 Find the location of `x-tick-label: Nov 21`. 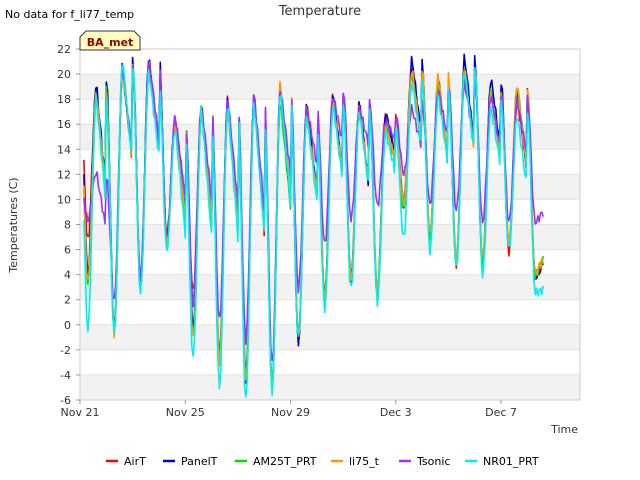

x-tick-label: Nov 21 is located at coordinates (80, 412).